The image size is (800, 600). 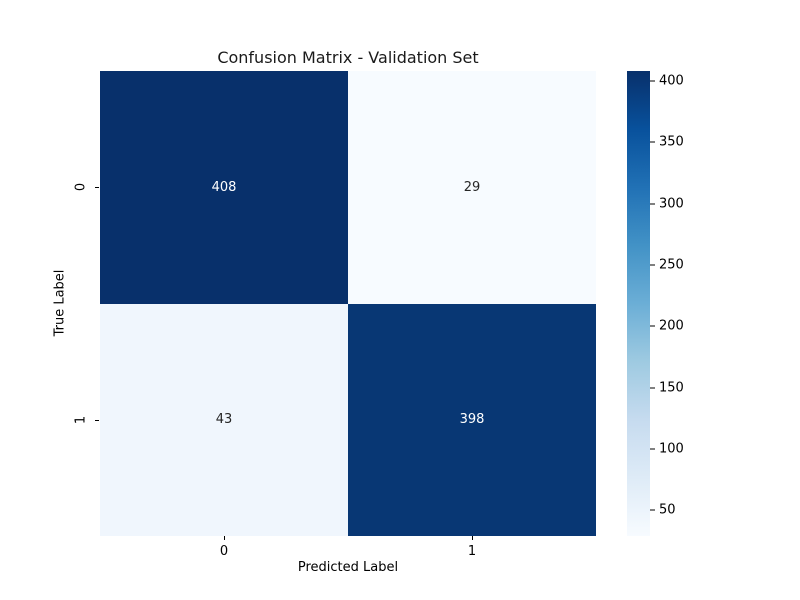 What do you see at coordinates (671, 81) in the screenshot?
I see `colorbar-tick-label: 400` at bounding box center [671, 81].